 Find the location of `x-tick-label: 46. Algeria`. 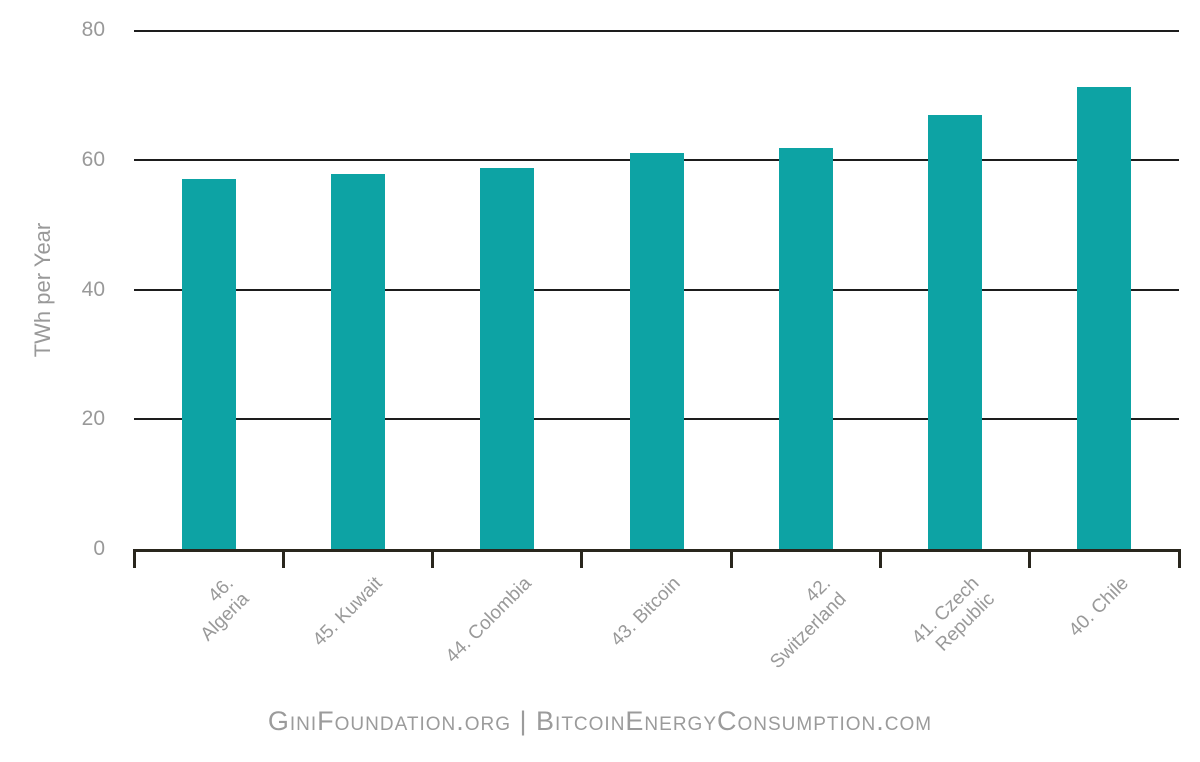

x-tick-label: 46. Algeria is located at coordinates (225, 609).